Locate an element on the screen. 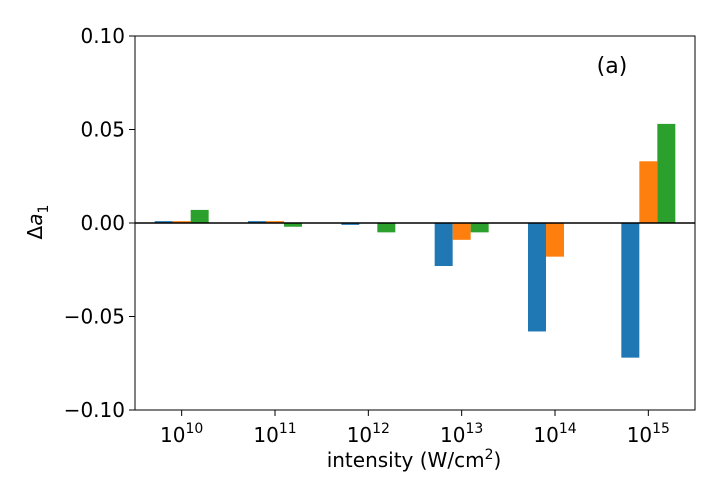 The height and width of the screenshot is (504, 720). x-tick-label: 1011 is located at coordinates (274, 434).